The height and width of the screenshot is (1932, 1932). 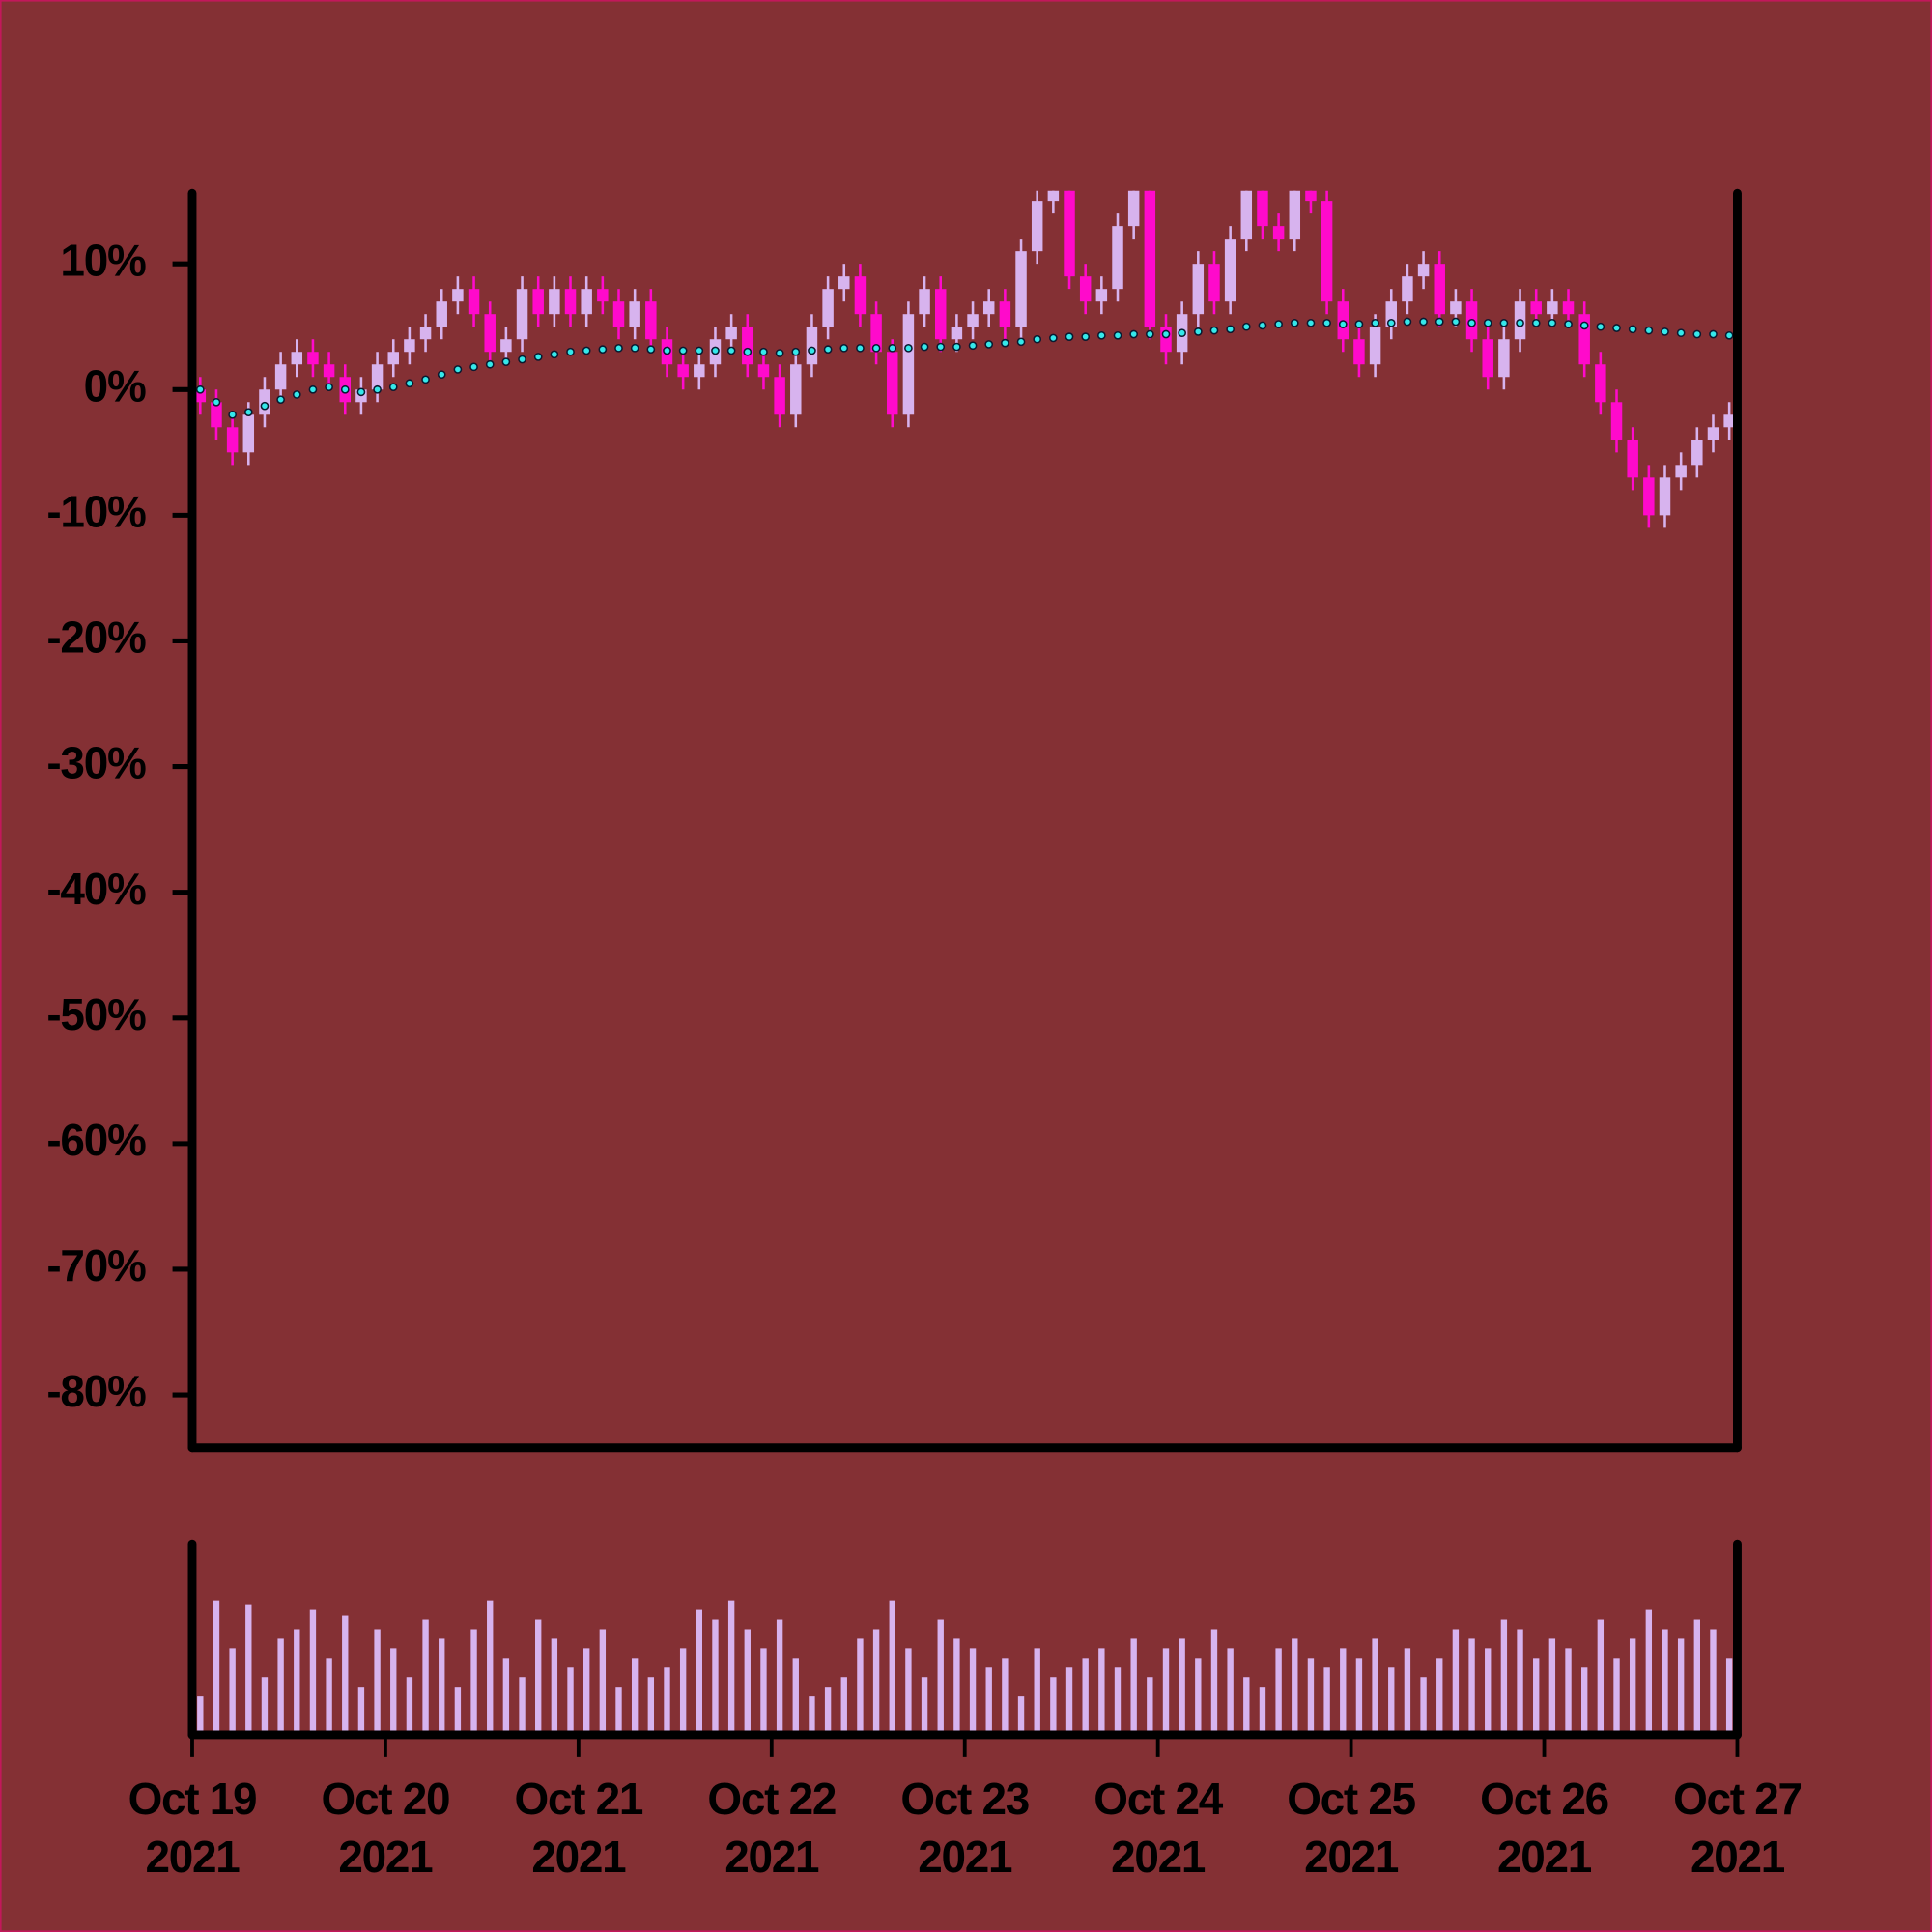 I want to click on x-tick-label: Oct 23 2021, so click(x=964, y=1828).